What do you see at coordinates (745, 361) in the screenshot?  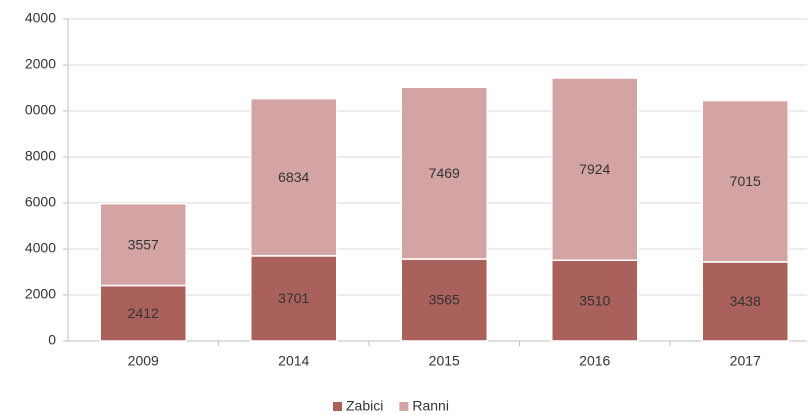 I see `x-tick-label: 2017` at bounding box center [745, 361].